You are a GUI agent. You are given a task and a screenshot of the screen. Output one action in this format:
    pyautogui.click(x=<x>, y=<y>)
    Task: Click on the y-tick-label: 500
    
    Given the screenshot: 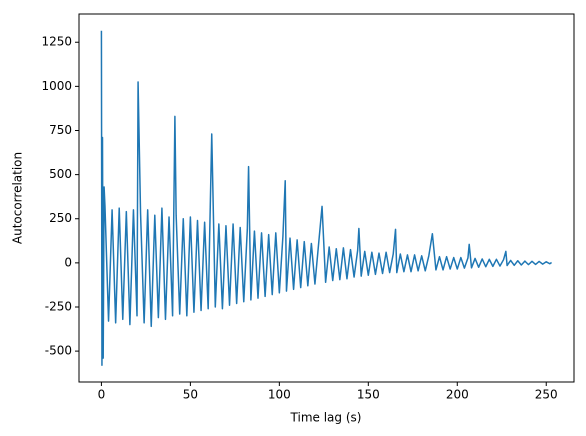 What is the action you would take?
    pyautogui.click(x=60, y=174)
    